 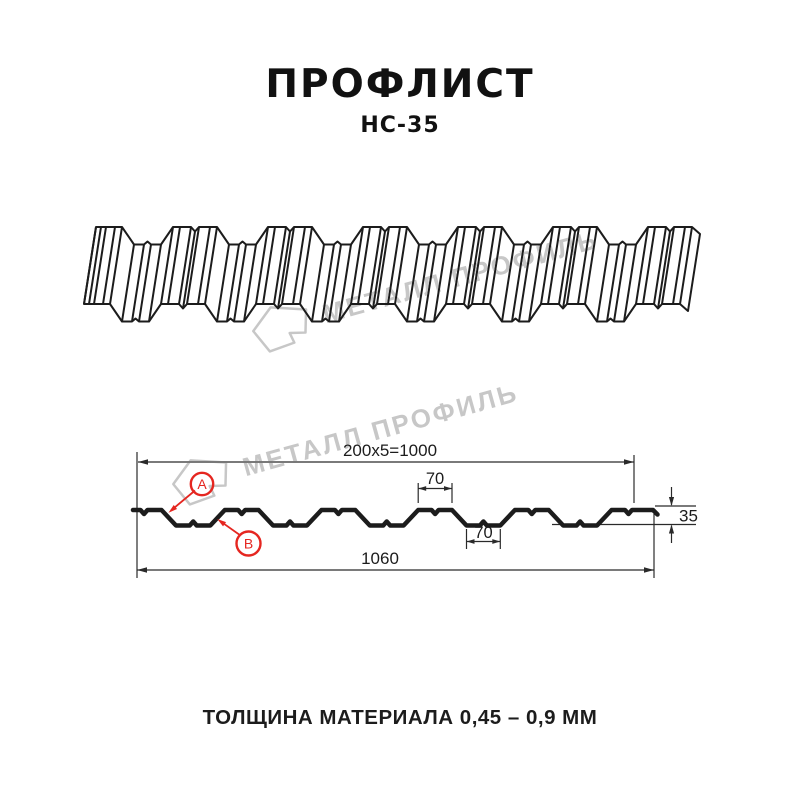 What do you see at coordinates (202, 484) in the screenshot?
I see `callout-a-label: А` at bounding box center [202, 484].